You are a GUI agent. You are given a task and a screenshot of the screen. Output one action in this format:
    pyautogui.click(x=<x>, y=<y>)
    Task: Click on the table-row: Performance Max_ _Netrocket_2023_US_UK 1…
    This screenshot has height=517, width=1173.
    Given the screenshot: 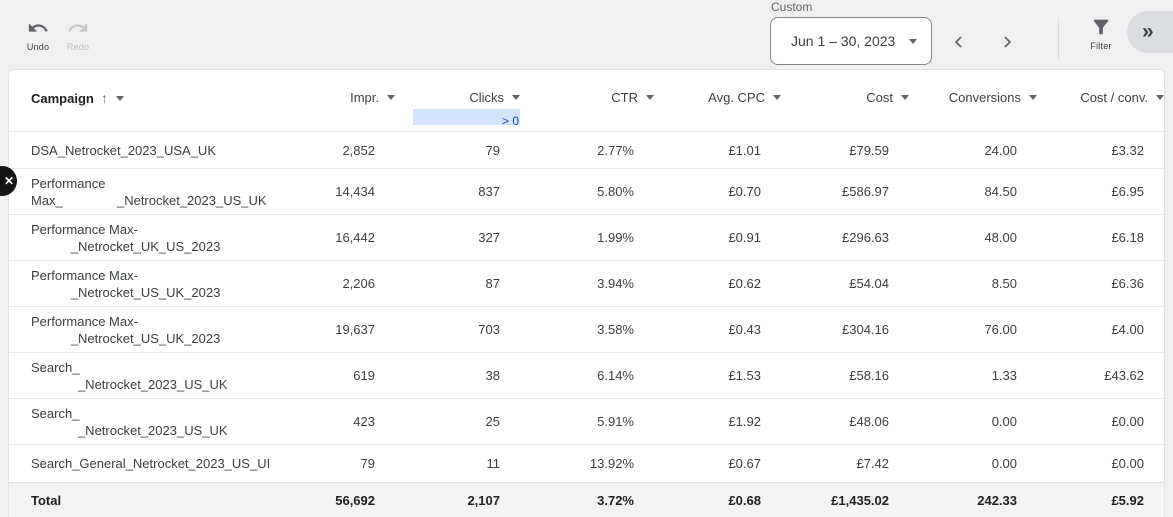 What is the action you would take?
    pyautogui.click(x=586, y=191)
    